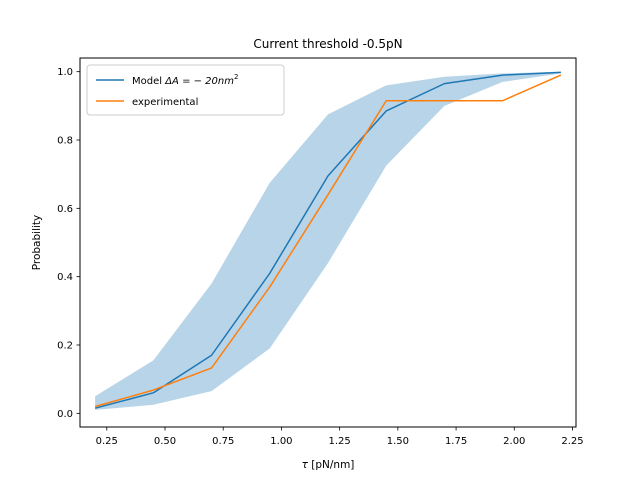 The image size is (640, 480). What do you see at coordinates (107, 441) in the screenshot?
I see `x-tick-label: 0.25` at bounding box center [107, 441].